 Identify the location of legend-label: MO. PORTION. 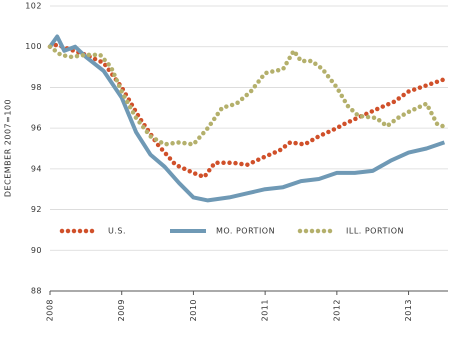
(245, 231).